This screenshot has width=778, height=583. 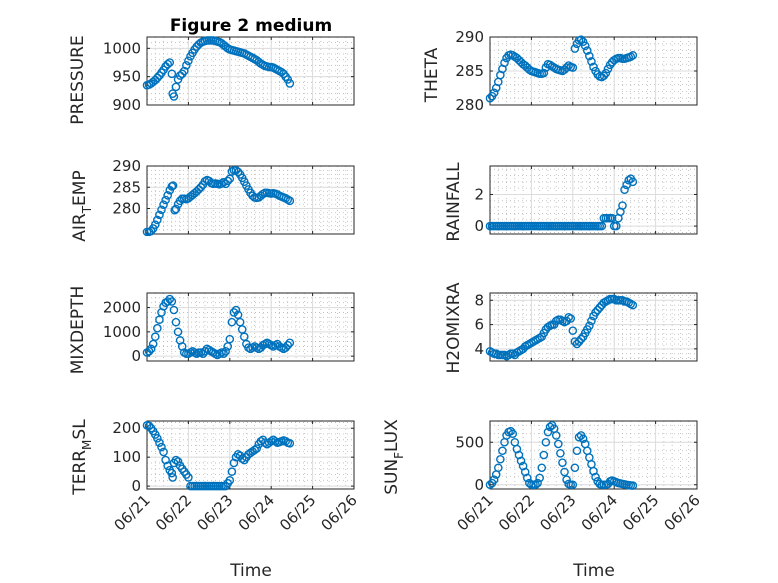 What do you see at coordinates (126, 105) in the screenshot?
I see `pressure-y-tick-label: 900` at bounding box center [126, 105].